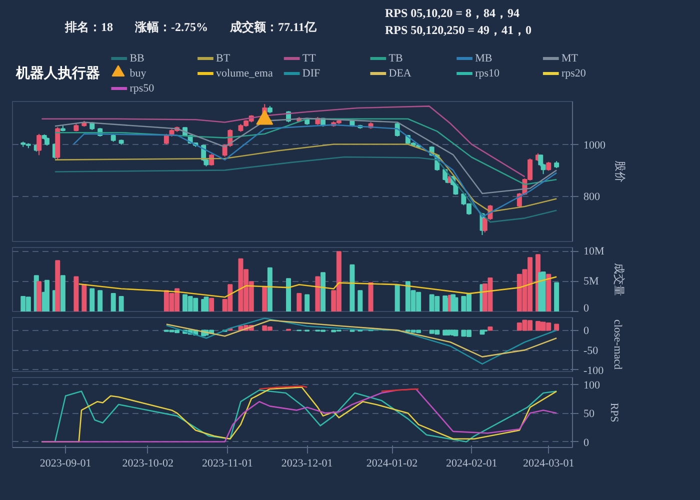 Image resolution: width=700 pixels, height=500 pixels. Describe the element at coordinates (595, 145) in the screenshot. I see `y-tick-label: 1000` at that location.